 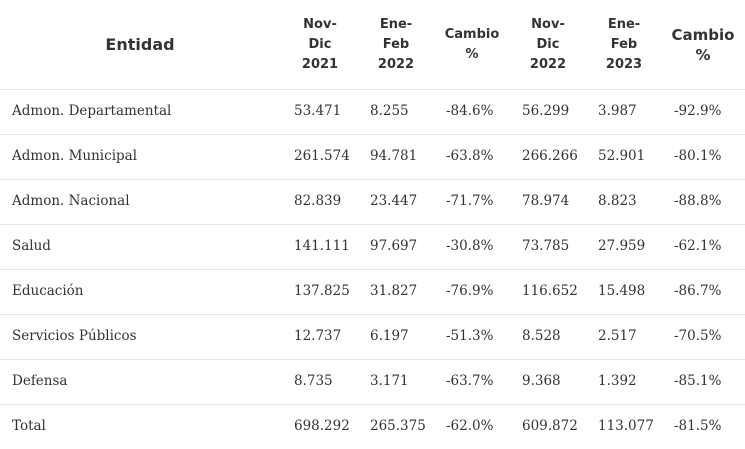 What do you see at coordinates (394, 156) in the screenshot?
I see `cell-ene-feb-2022: 94.781` at bounding box center [394, 156].